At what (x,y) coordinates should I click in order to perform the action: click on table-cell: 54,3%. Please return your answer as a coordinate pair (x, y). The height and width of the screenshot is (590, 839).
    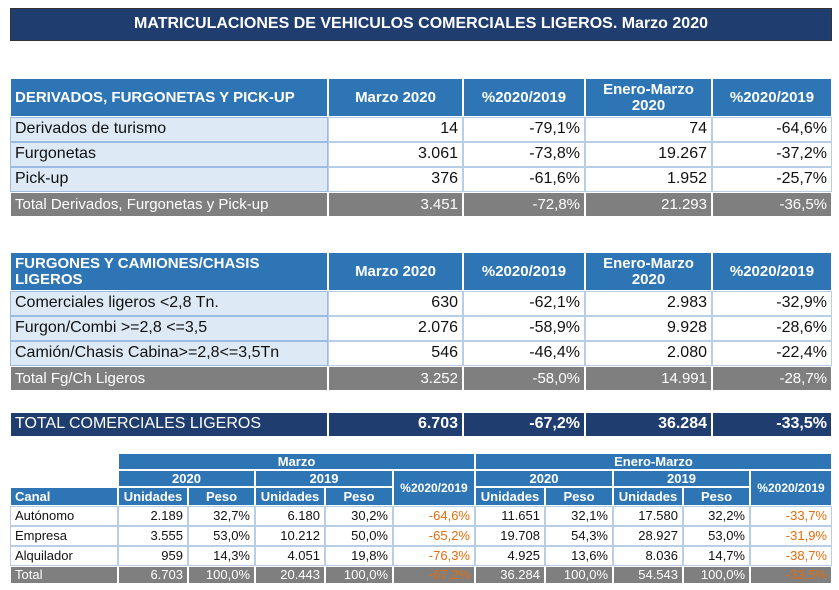
    Looking at the image, I should click on (579, 536).